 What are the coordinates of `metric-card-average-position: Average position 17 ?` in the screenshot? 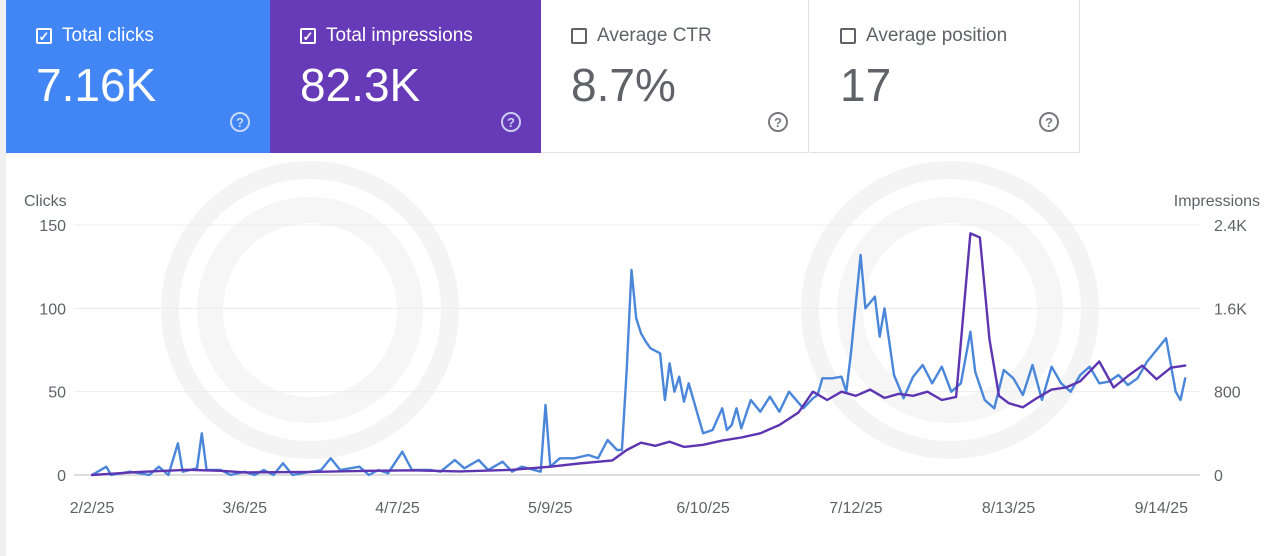 It's located at (945, 76).